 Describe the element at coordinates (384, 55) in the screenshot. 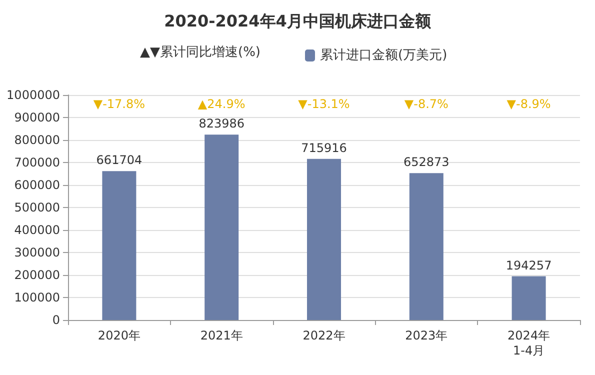

I see `legend-label: 累计进口金额(万美元)` at that location.